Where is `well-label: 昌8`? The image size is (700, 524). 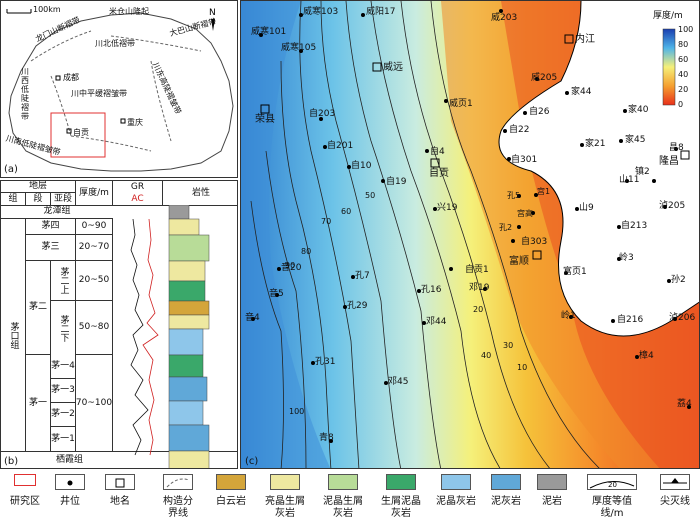
well-label: 昌8 is located at coordinates (676, 148).